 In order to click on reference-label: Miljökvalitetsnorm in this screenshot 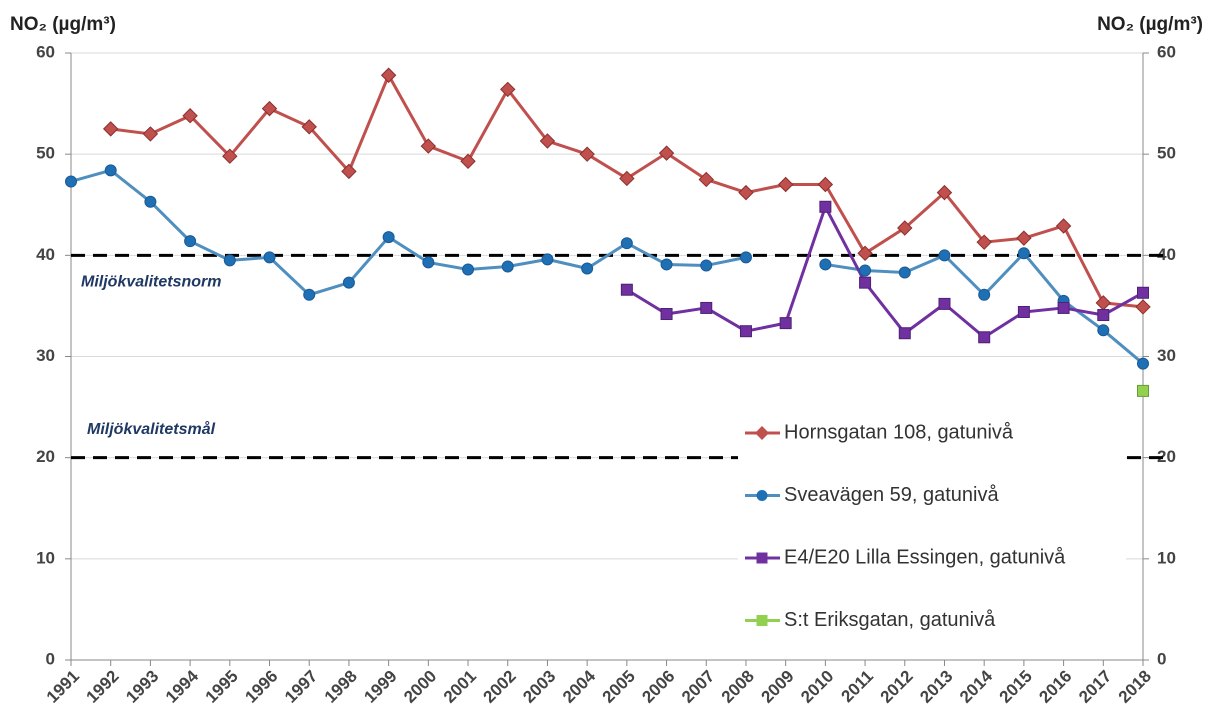, I will do `click(151, 282)`.